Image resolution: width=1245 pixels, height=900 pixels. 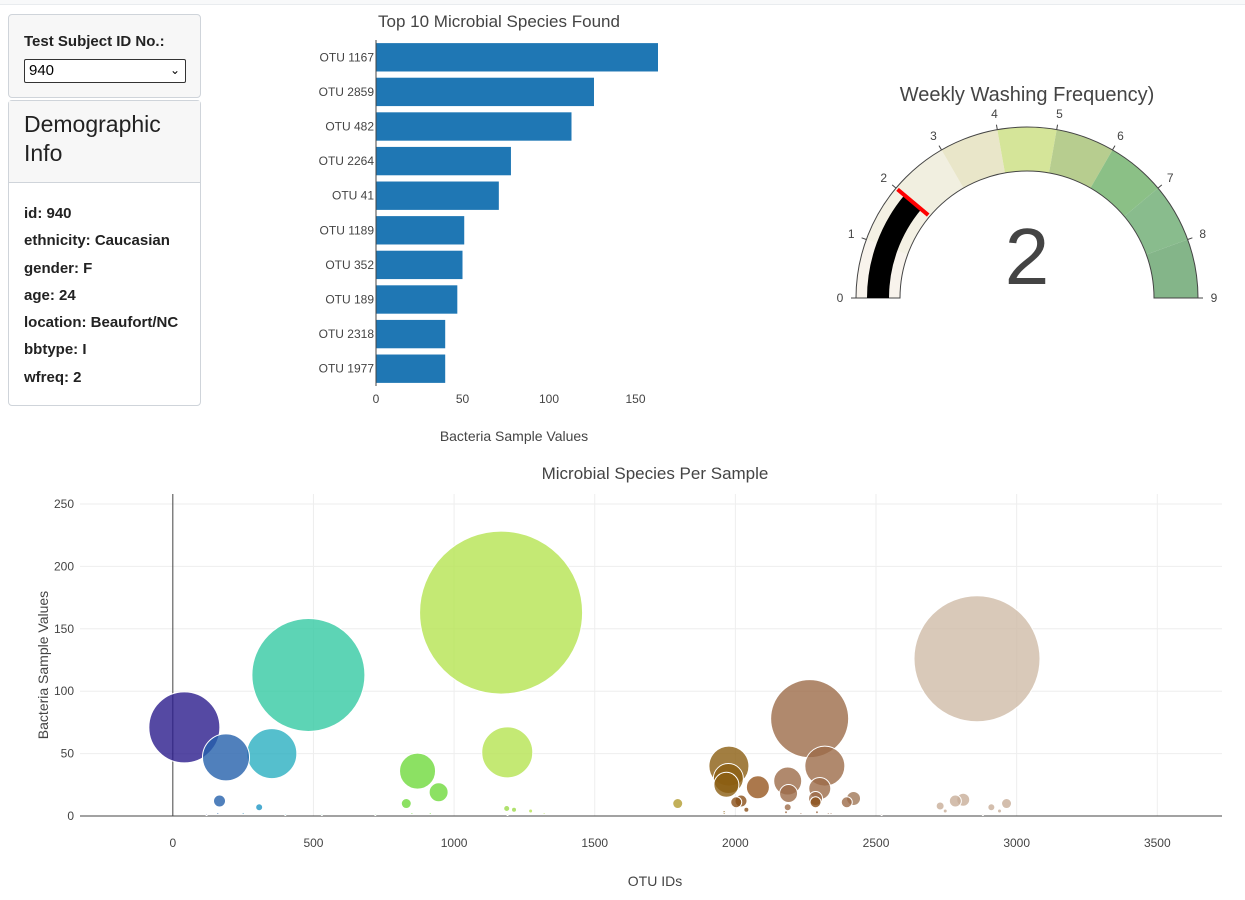 I want to click on demographic-row-wfreq: wfreq: 2, so click(x=53, y=377).